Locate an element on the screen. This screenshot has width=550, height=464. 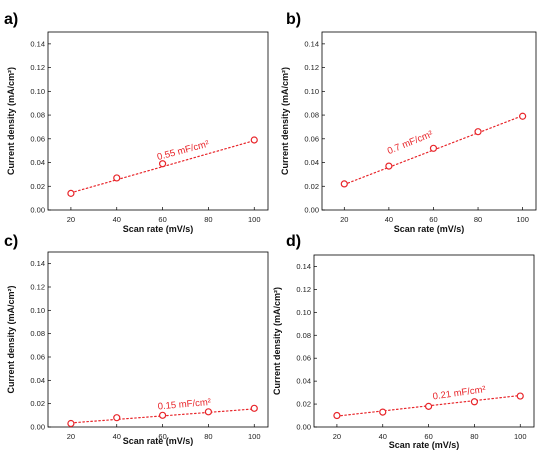
panel-letter: a) is located at coordinates (11, 19).